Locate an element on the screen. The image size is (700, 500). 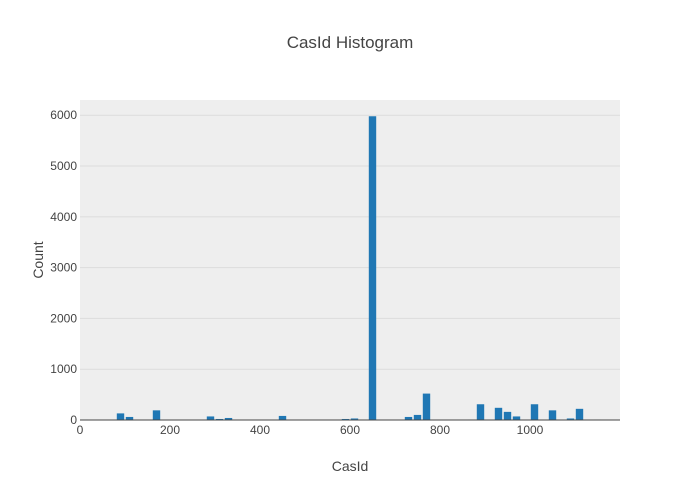
y-axis-title: Count is located at coordinates (38, 260).